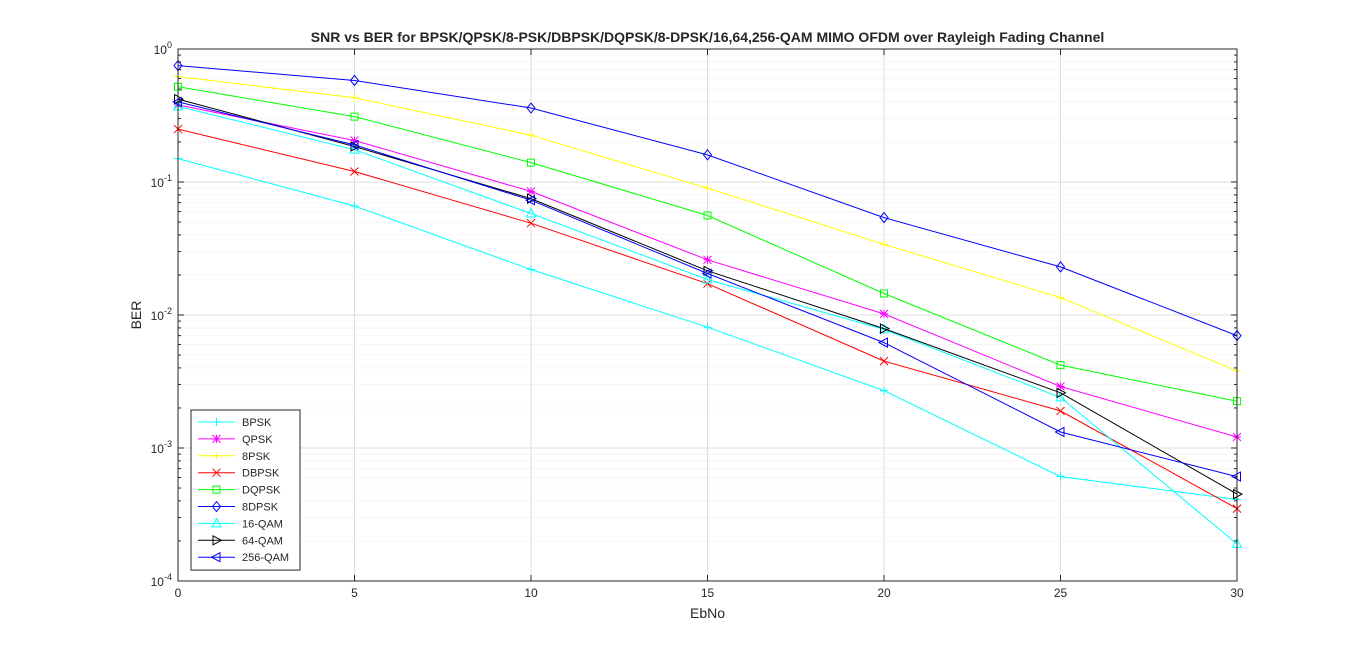 The width and height of the screenshot is (1366, 651). Describe the element at coordinates (262, 524) in the screenshot. I see `legend-label-16-qam: 16-QAM` at that location.